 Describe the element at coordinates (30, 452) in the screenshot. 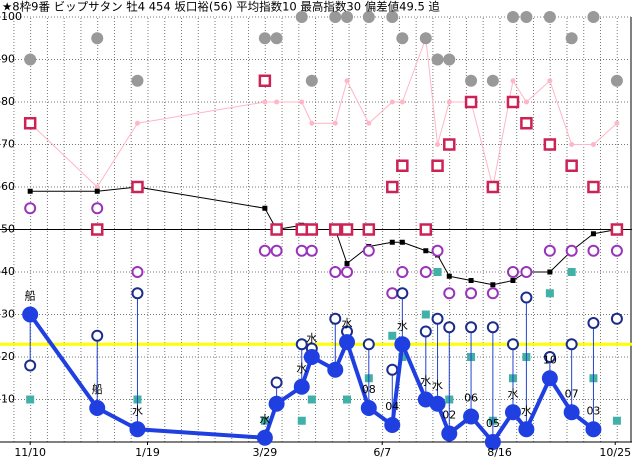

I see `x-tick-label: 11/10` at that location.